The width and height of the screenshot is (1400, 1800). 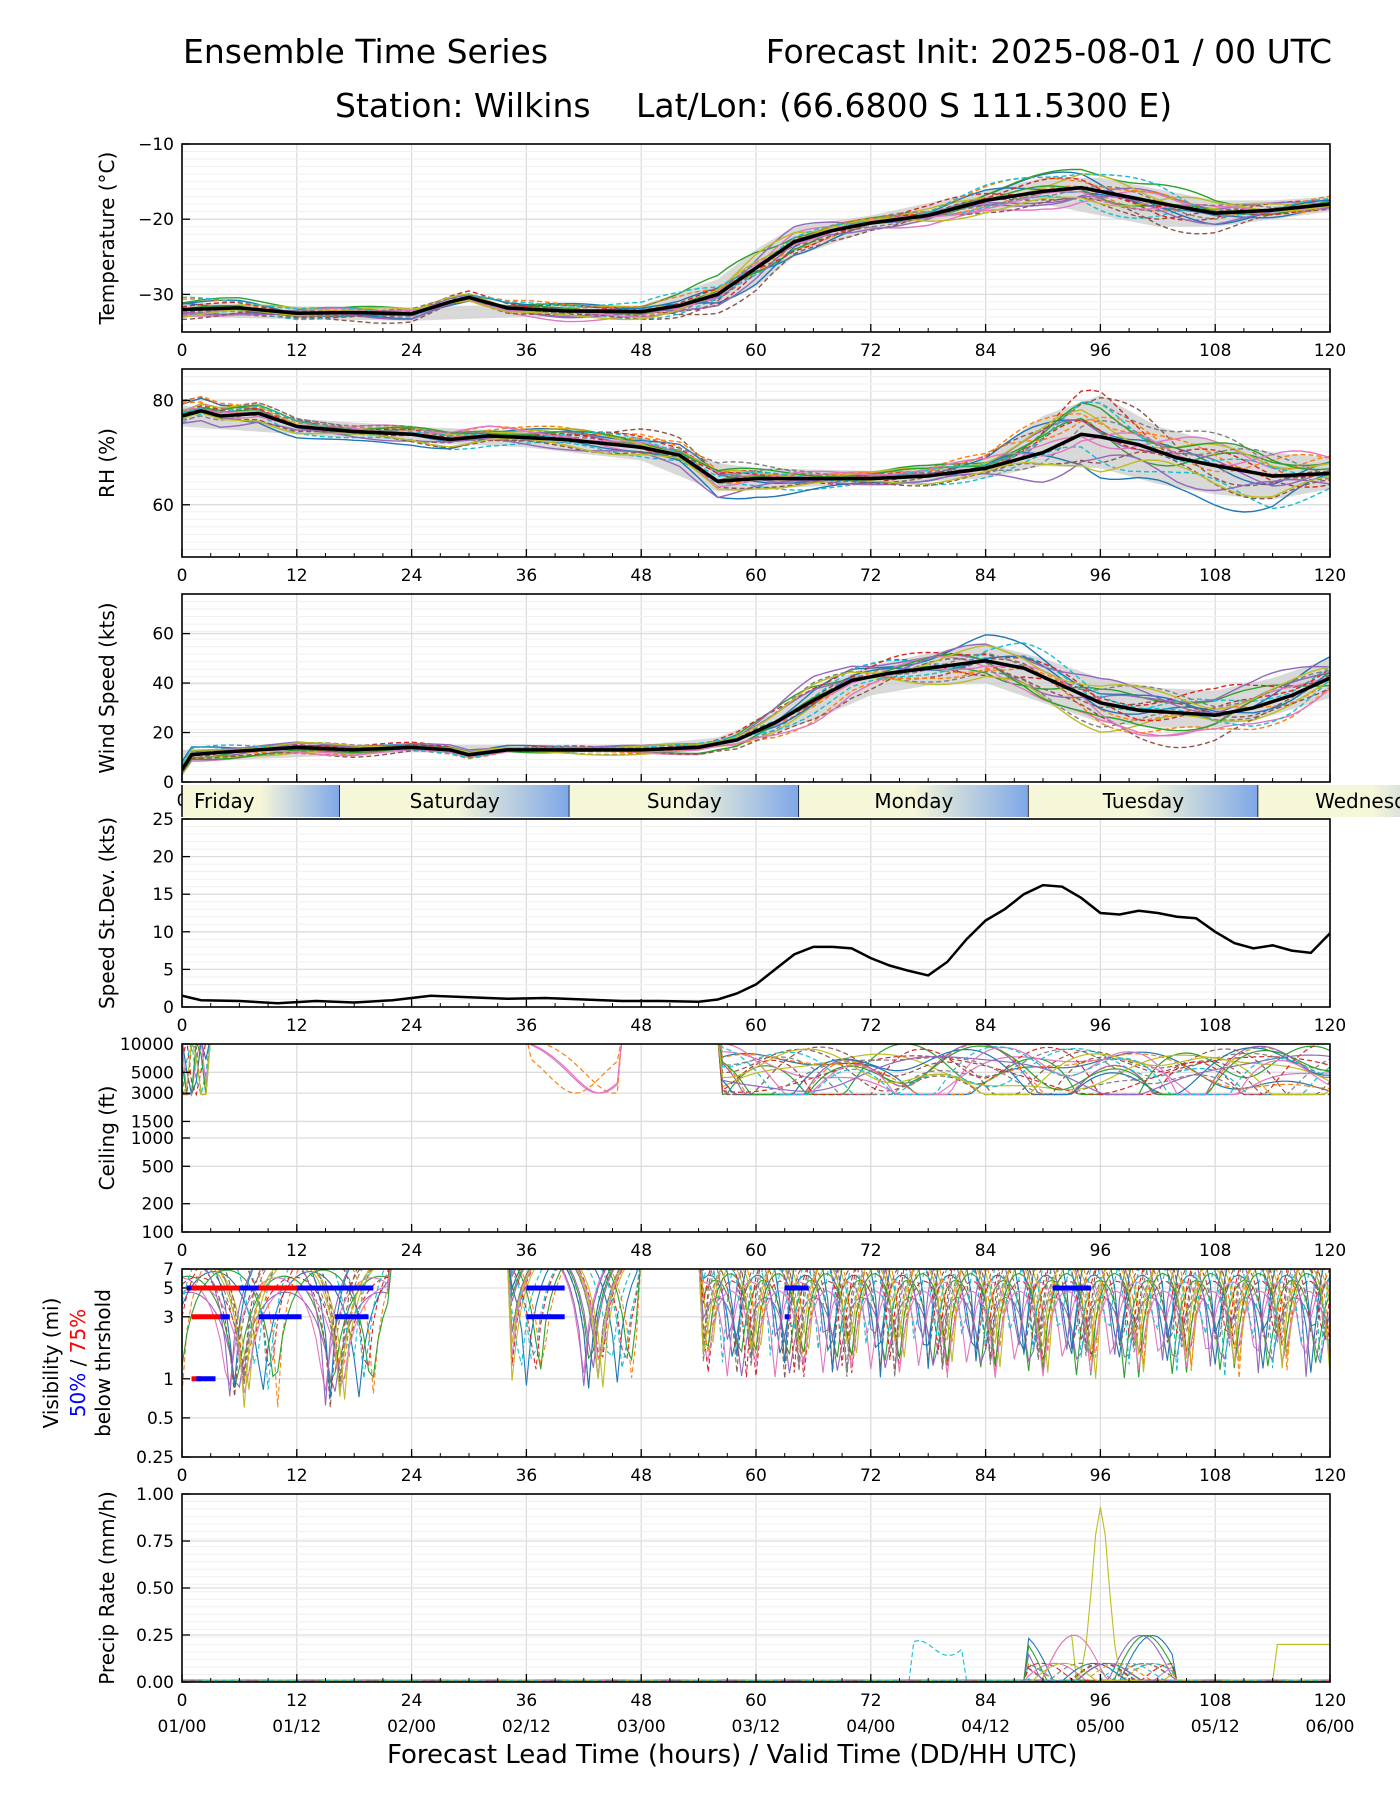 What do you see at coordinates (182, 351) in the screenshot?
I see `temperature-xtick-label: 0` at bounding box center [182, 351].